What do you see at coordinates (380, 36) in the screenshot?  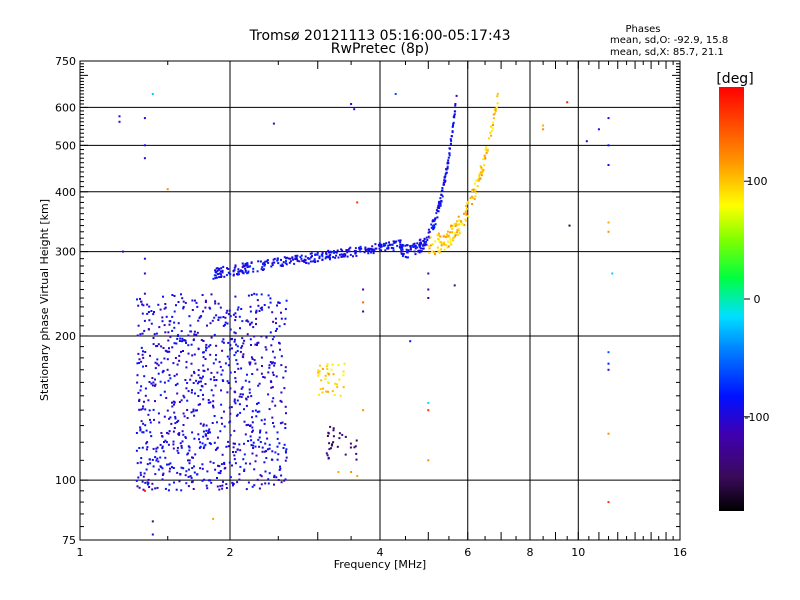 I see `chart-title: Tromsø 20121113 05:16:00-05:17:43` at bounding box center [380, 36].